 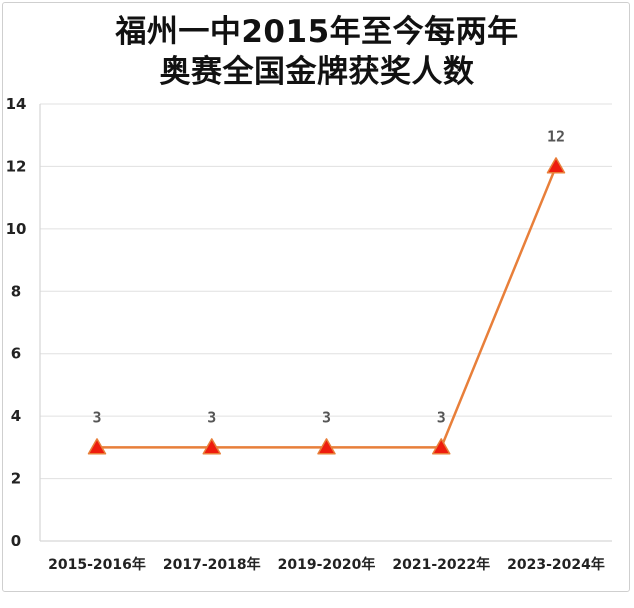 What do you see at coordinates (16, 541) in the screenshot?
I see `y-tick-label: 0` at bounding box center [16, 541].